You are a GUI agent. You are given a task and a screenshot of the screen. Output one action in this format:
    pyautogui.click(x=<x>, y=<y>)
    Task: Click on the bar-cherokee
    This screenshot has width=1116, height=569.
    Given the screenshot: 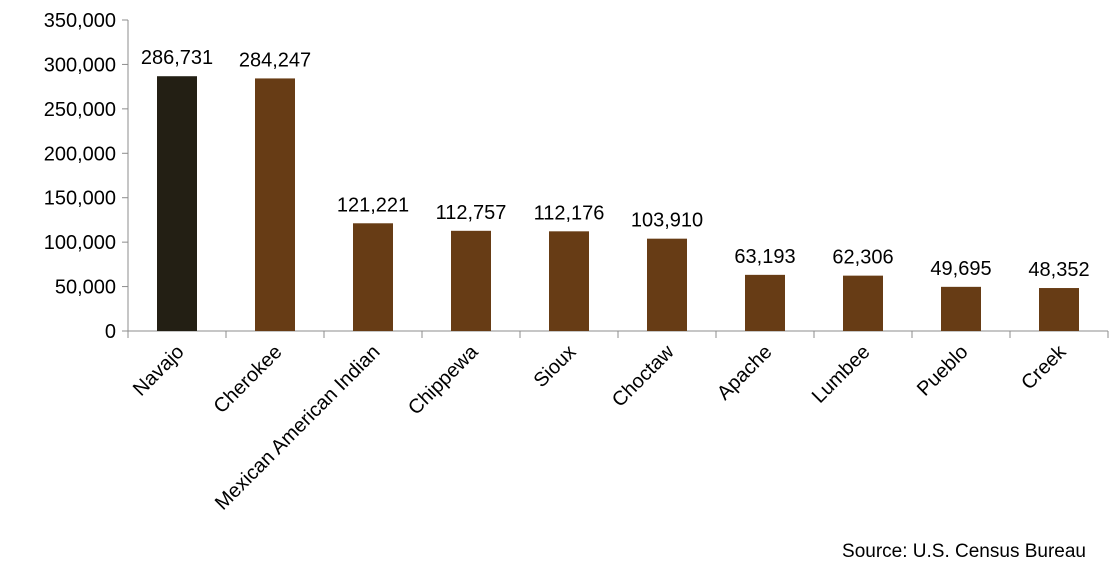 What is the action you would take?
    pyautogui.click(x=275, y=204)
    